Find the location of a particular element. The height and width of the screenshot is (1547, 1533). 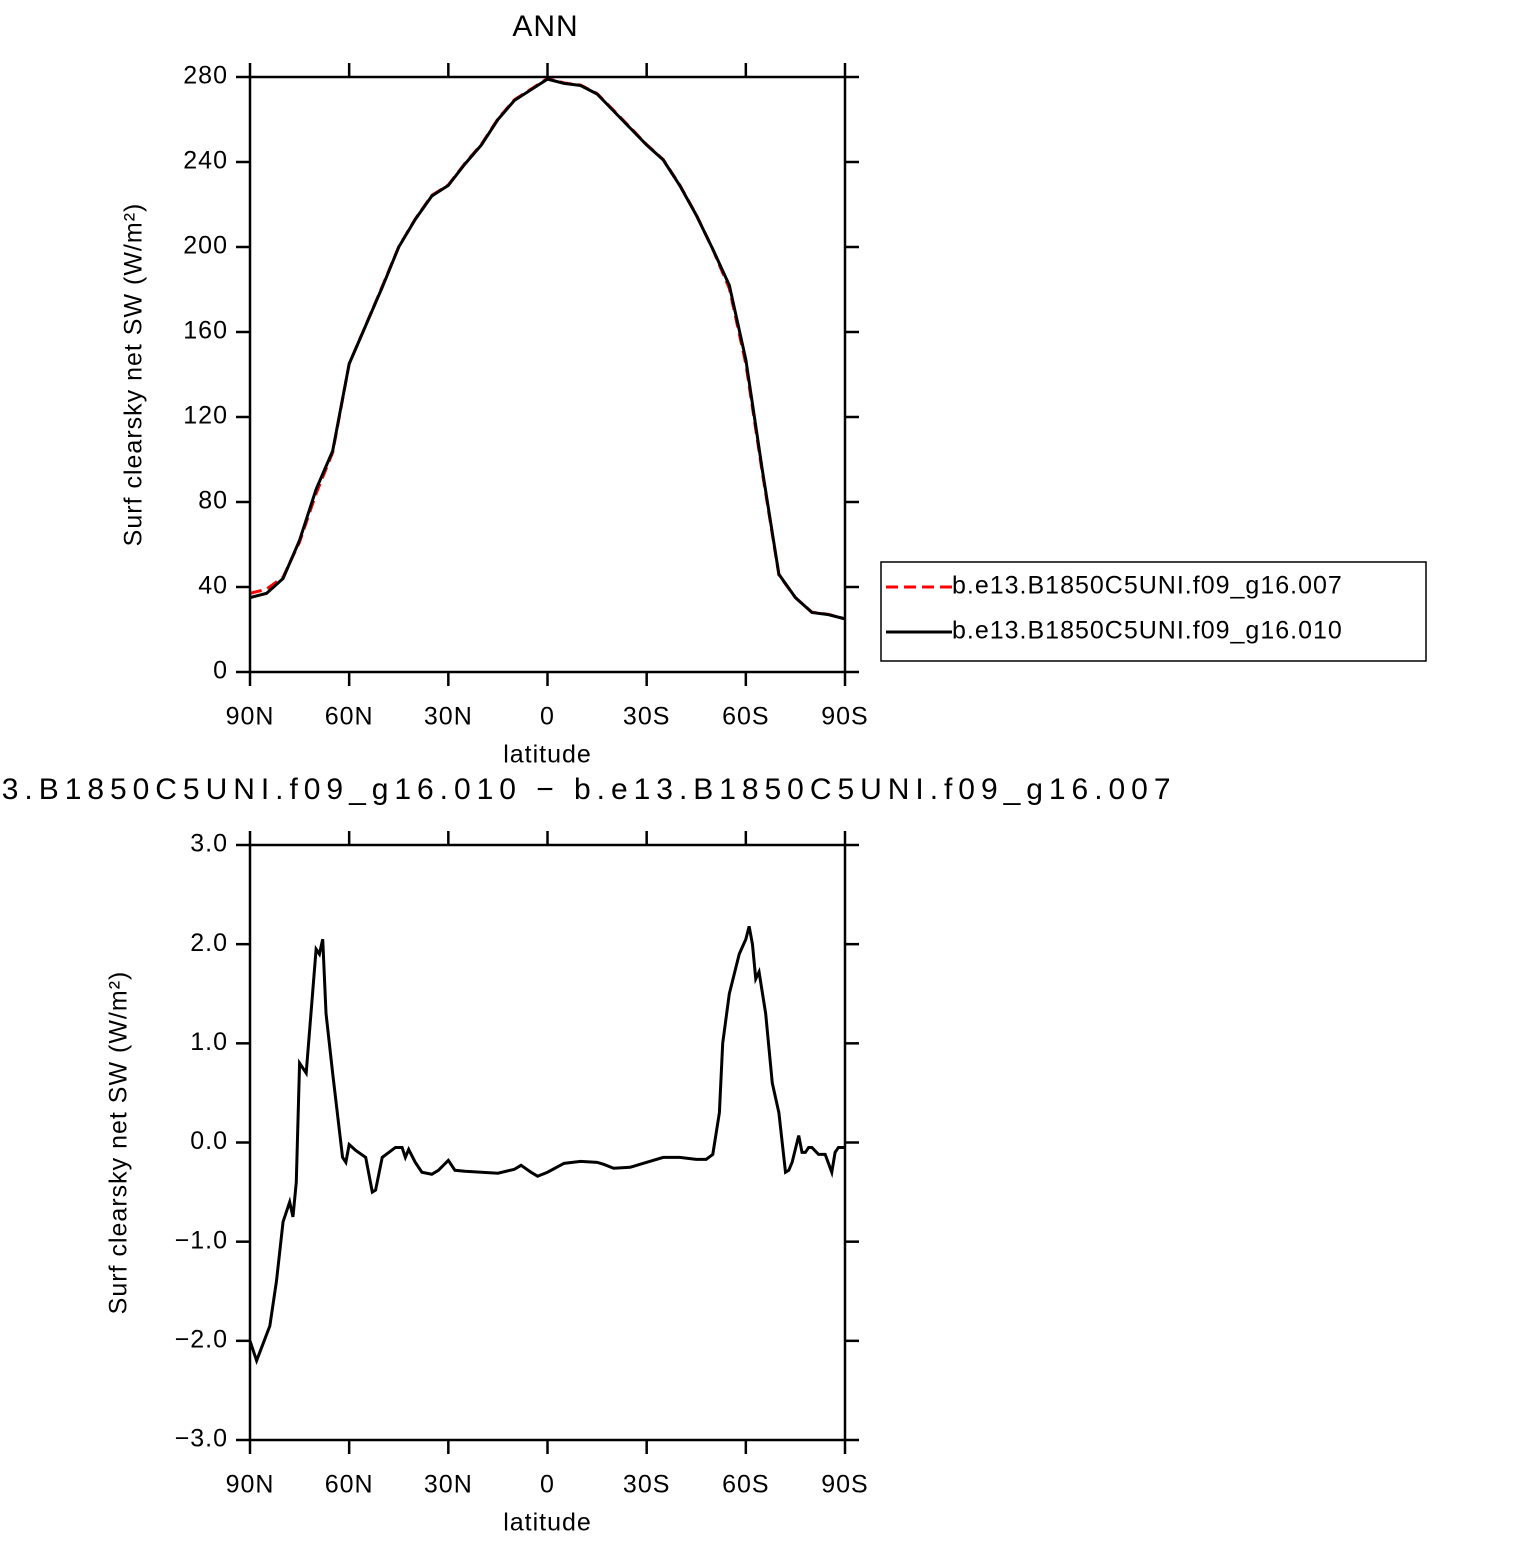

y-tick-label: 40 is located at coordinates (213, 586).